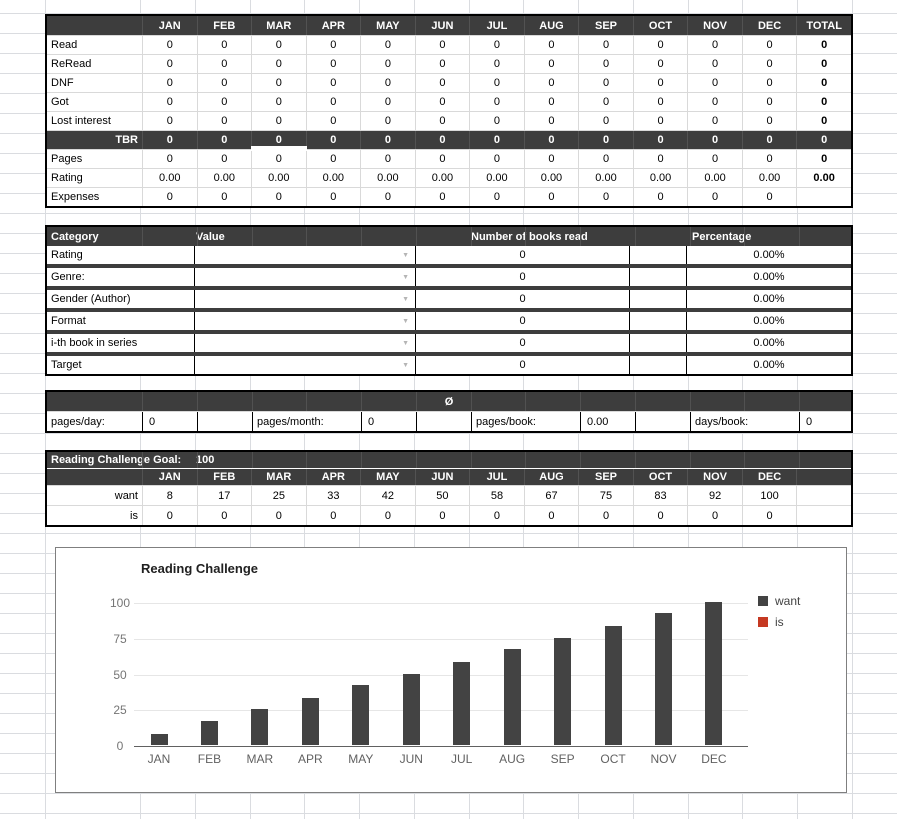 The image size is (897, 819). I want to click on month-header-cell: SEP, so click(605, 477).